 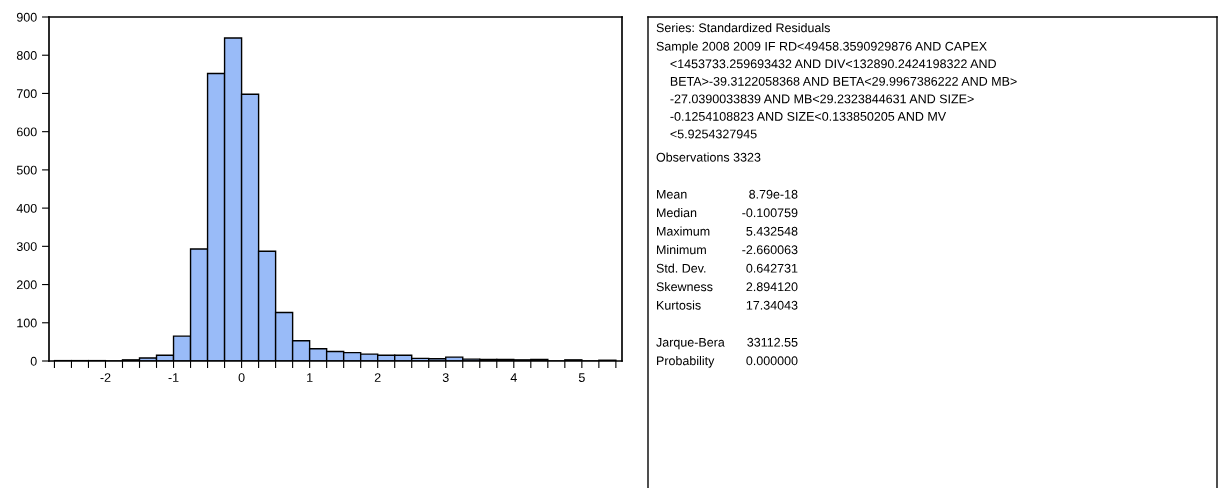 What do you see at coordinates (26, 94) in the screenshot?
I see `y-tick-label: 700` at bounding box center [26, 94].